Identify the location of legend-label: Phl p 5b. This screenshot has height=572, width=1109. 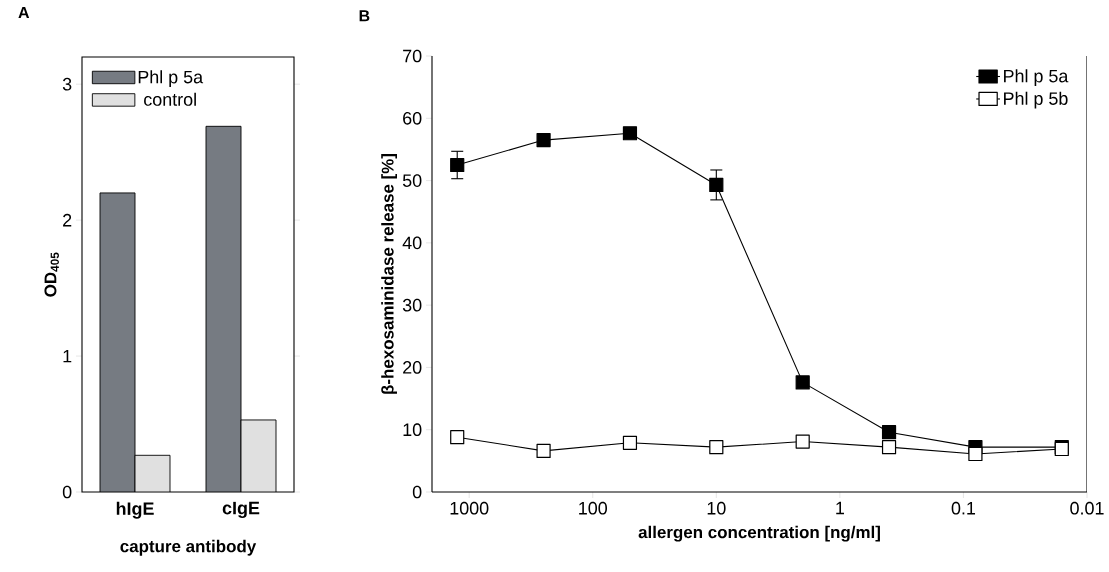
(1036, 100).